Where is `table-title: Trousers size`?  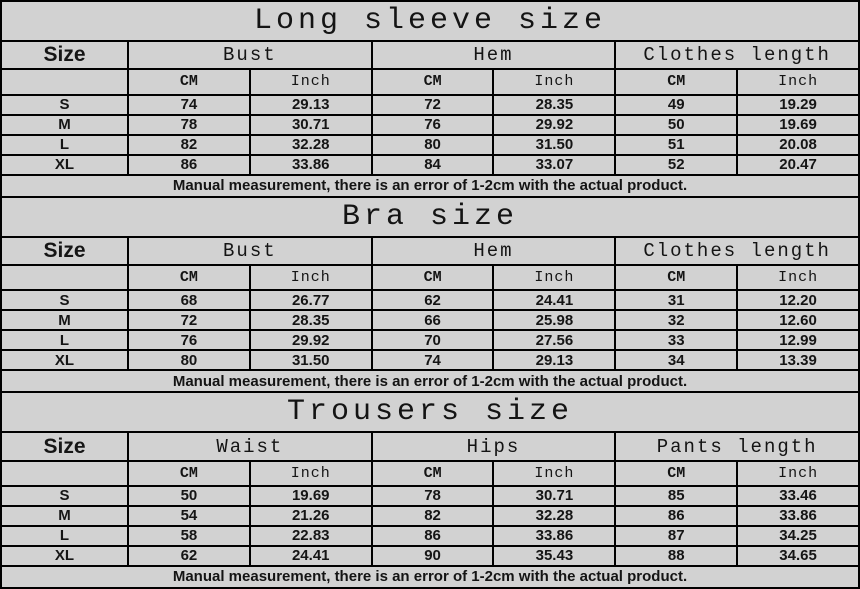
table-title: Trousers size is located at coordinates (430, 412).